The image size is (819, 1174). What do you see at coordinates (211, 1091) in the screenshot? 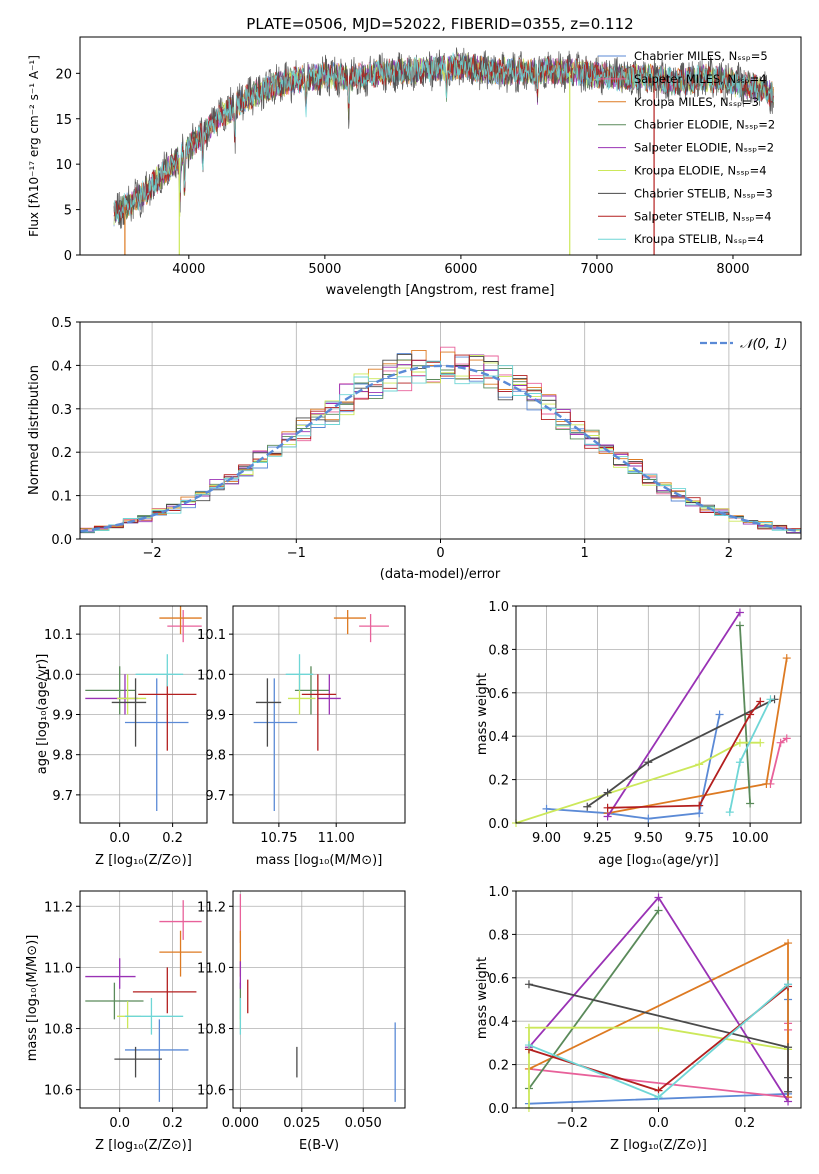
I see `y-tick-label: 10.6` at bounding box center [211, 1091].